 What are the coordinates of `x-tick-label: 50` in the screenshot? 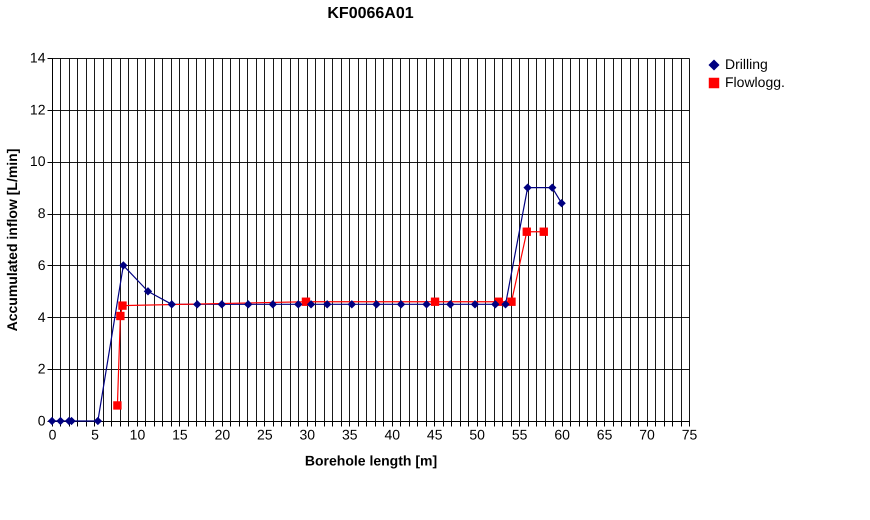 It's located at (477, 434).